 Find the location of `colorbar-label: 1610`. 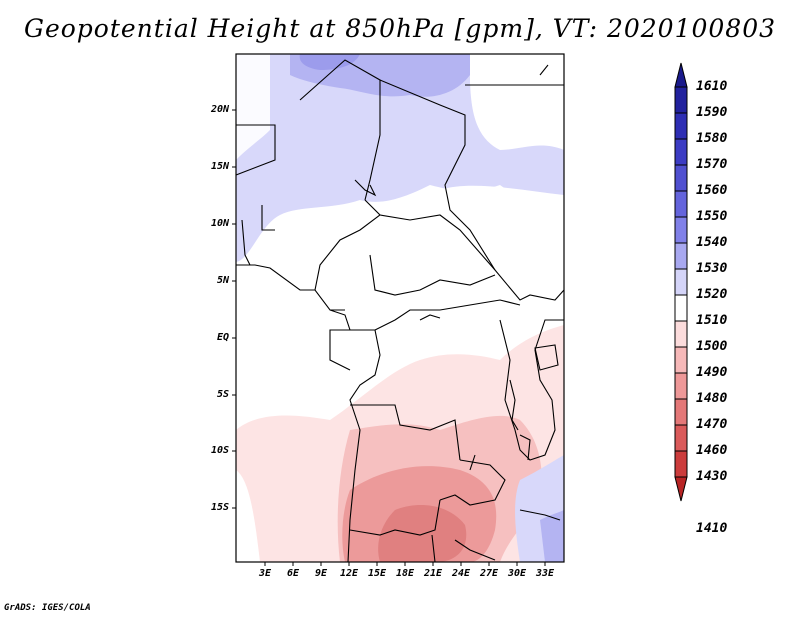

colorbar-label: 1610 is located at coordinates (712, 86).